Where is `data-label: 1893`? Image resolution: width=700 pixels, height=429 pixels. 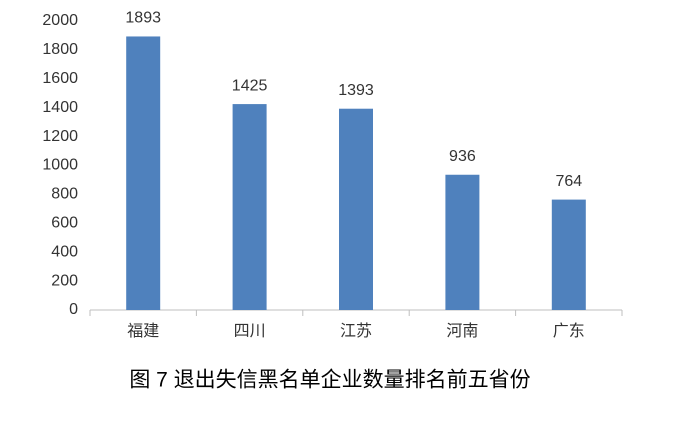
data-label: 1893 is located at coordinates (143, 18).